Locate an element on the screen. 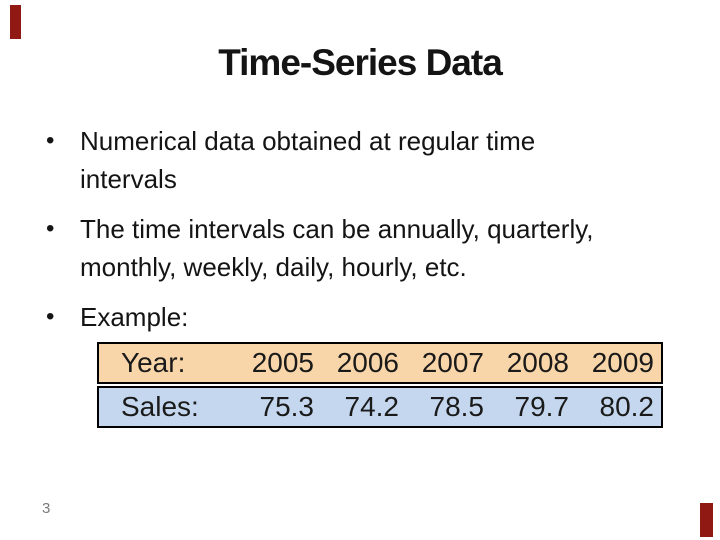 This screenshot has width=720, height=540. corner-accent-bottom-right is located at coordinates (706, 520).